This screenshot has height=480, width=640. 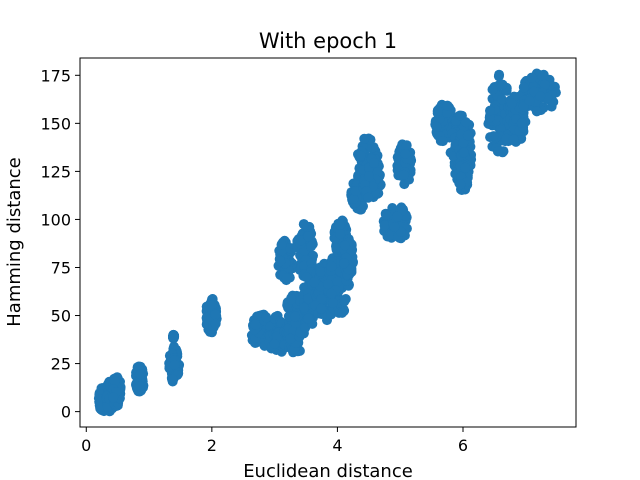 What do you see at coordinates (14, 241) in the screenshot?
I see `y-axis-title: Hamming distance` at bounding box center [14, 241].